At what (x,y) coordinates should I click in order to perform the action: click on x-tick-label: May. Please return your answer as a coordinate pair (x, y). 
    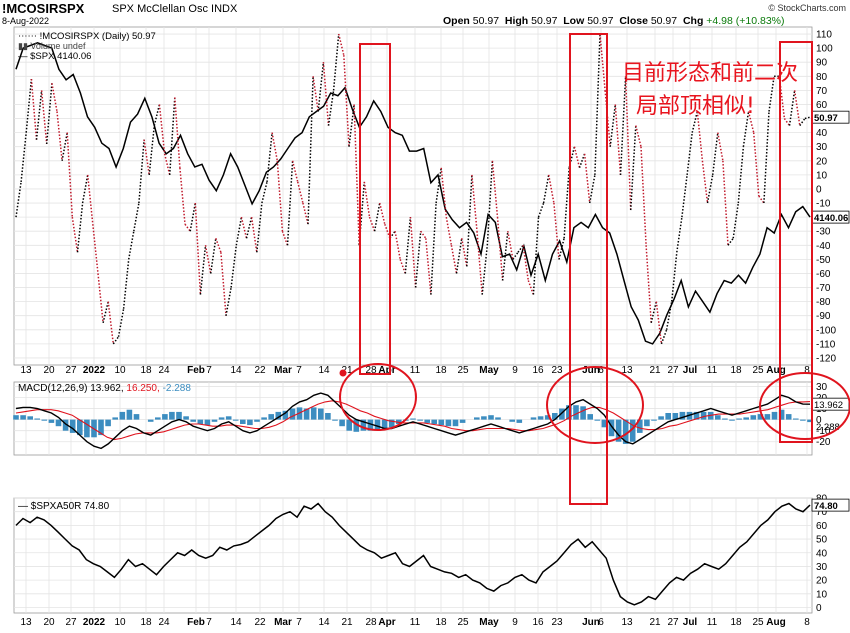
    Looking at the image, I should click on (489, 370).